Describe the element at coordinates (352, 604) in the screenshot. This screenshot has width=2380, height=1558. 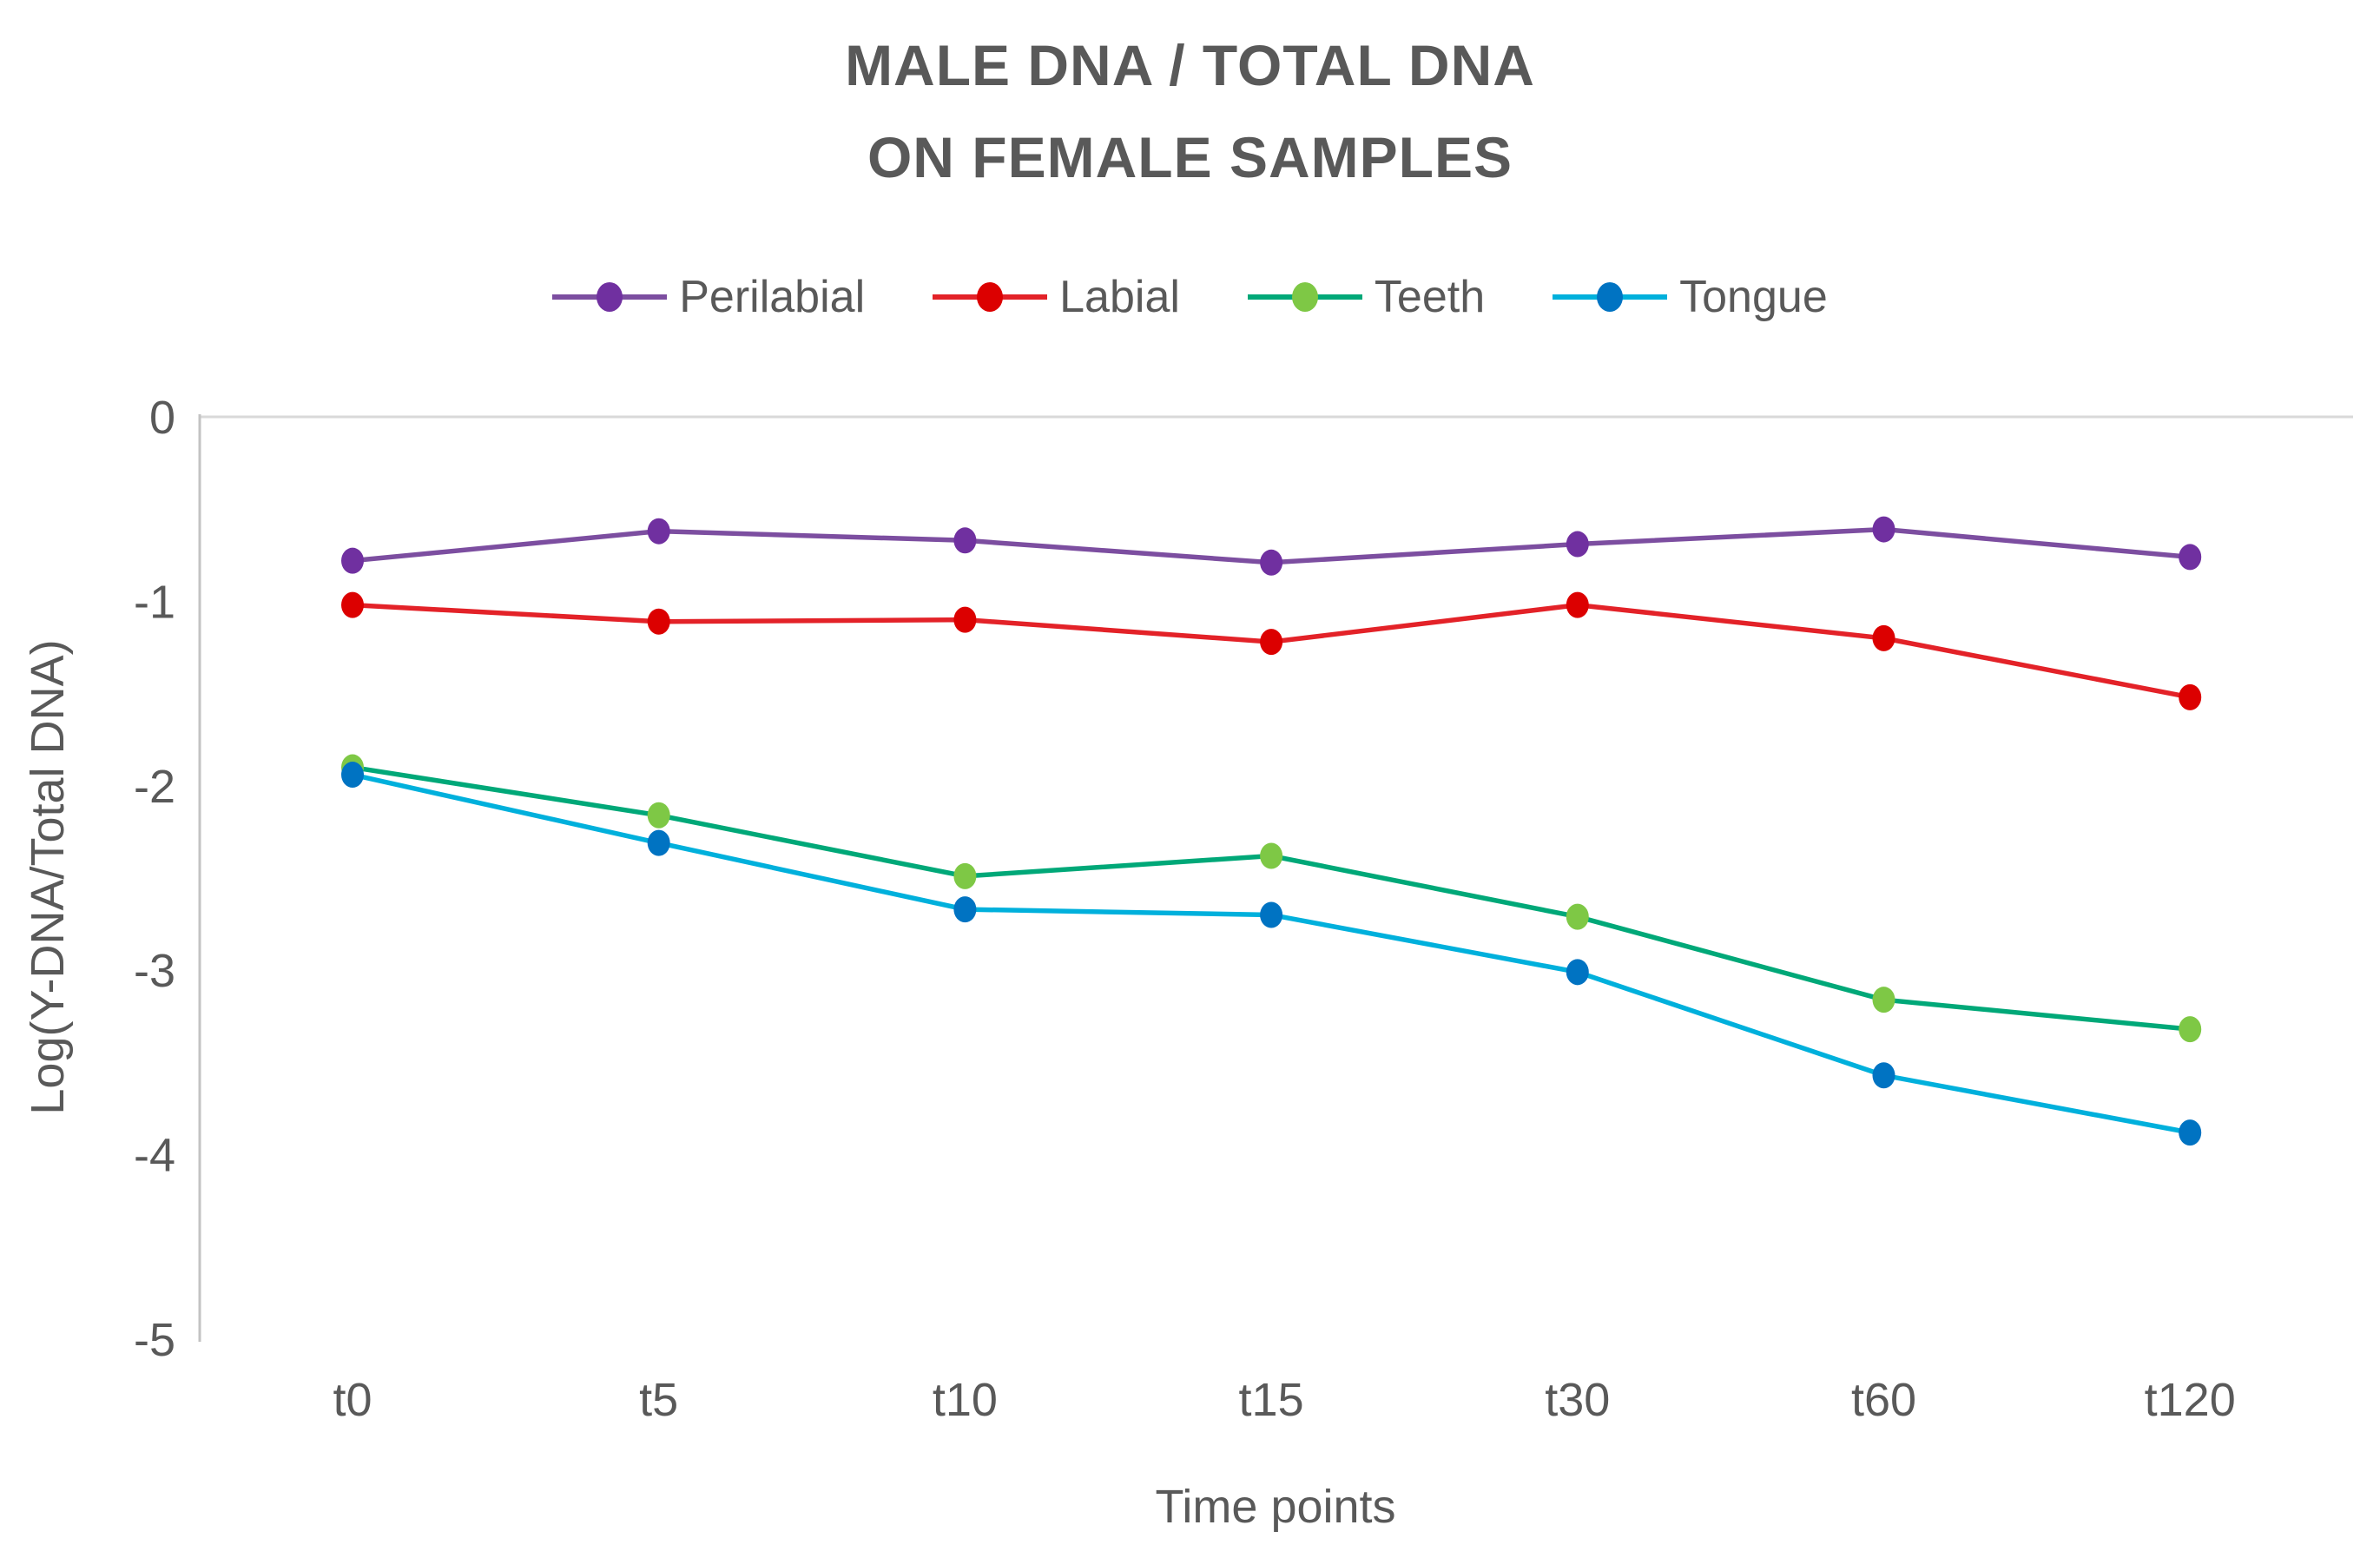
I see `data-point-labial-t0` at that location.